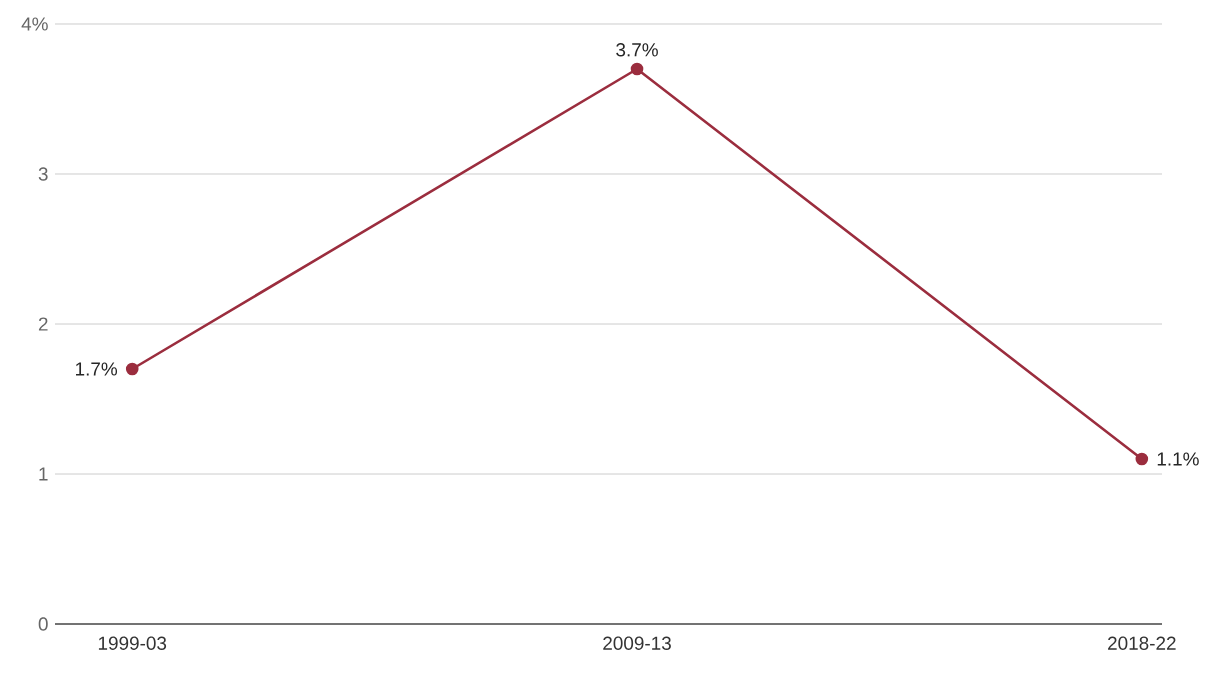 Image resolution: width=1220 pixels, height=674 pixels. What do you see at coordinates (1142, 643) in the screenshot?
I see `x-tick-label: 2018-22` at bounding box center [1142, 643].